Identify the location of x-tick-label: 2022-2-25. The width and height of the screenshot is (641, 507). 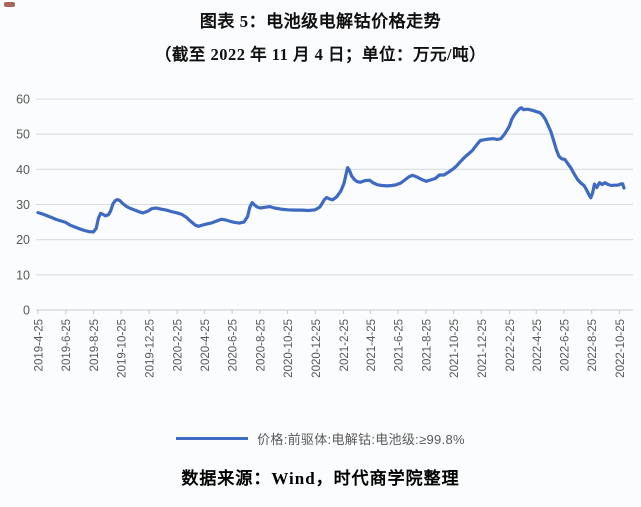
(511, 345).